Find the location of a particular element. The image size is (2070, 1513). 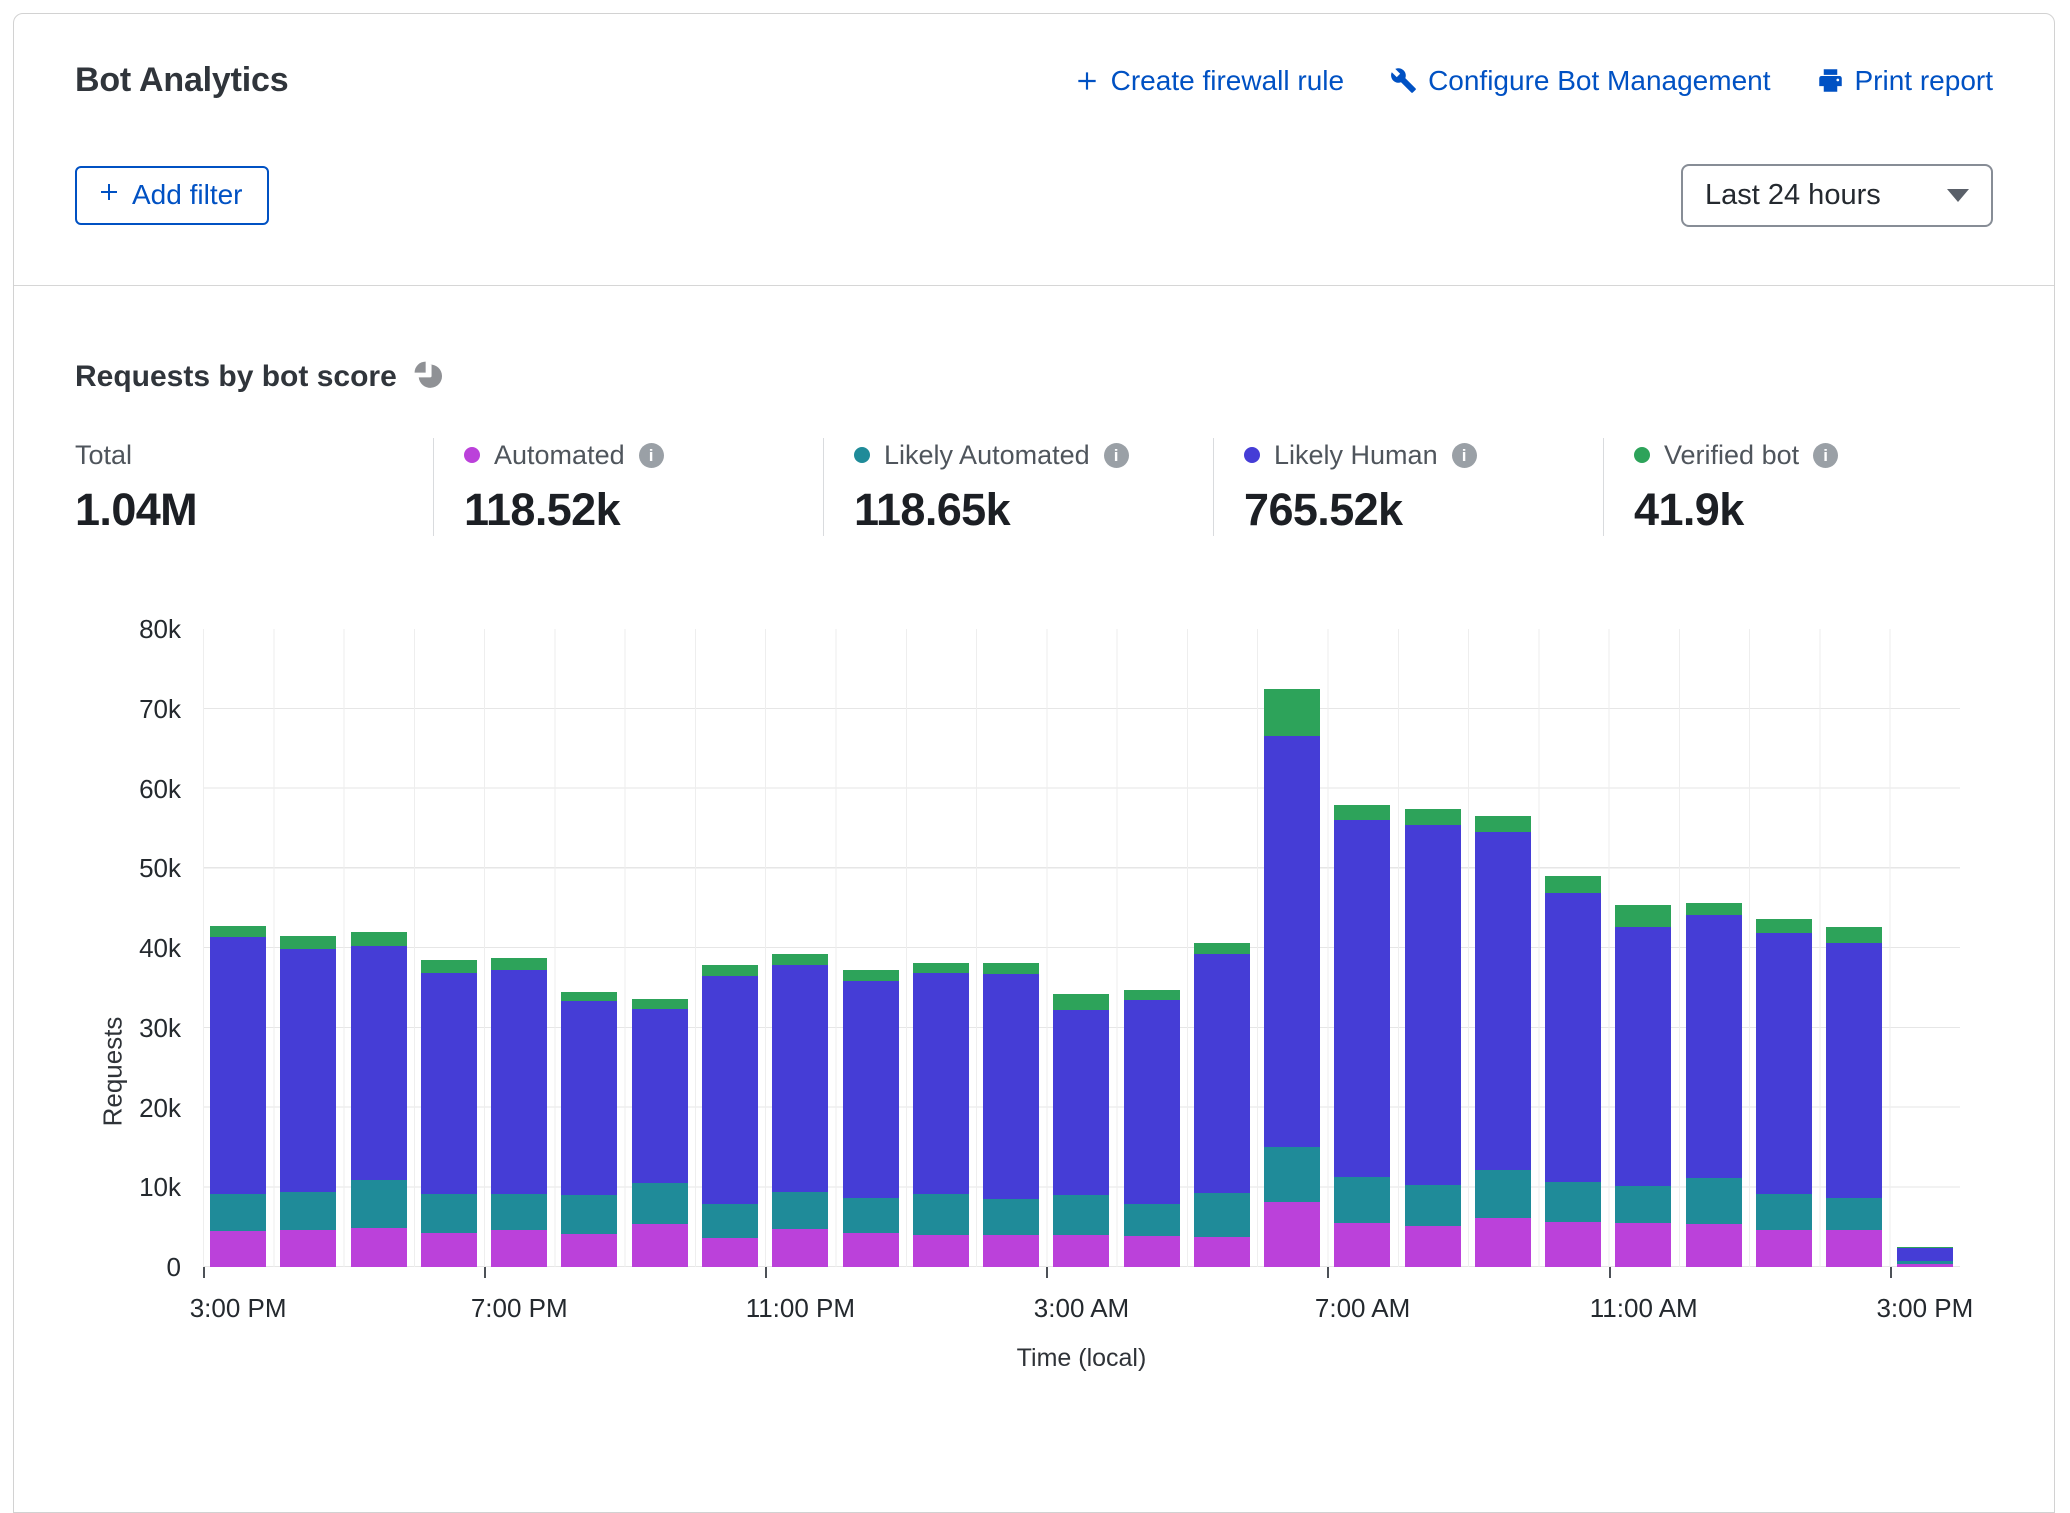

bar-1-00-am is located at coordinates (940, 1115).